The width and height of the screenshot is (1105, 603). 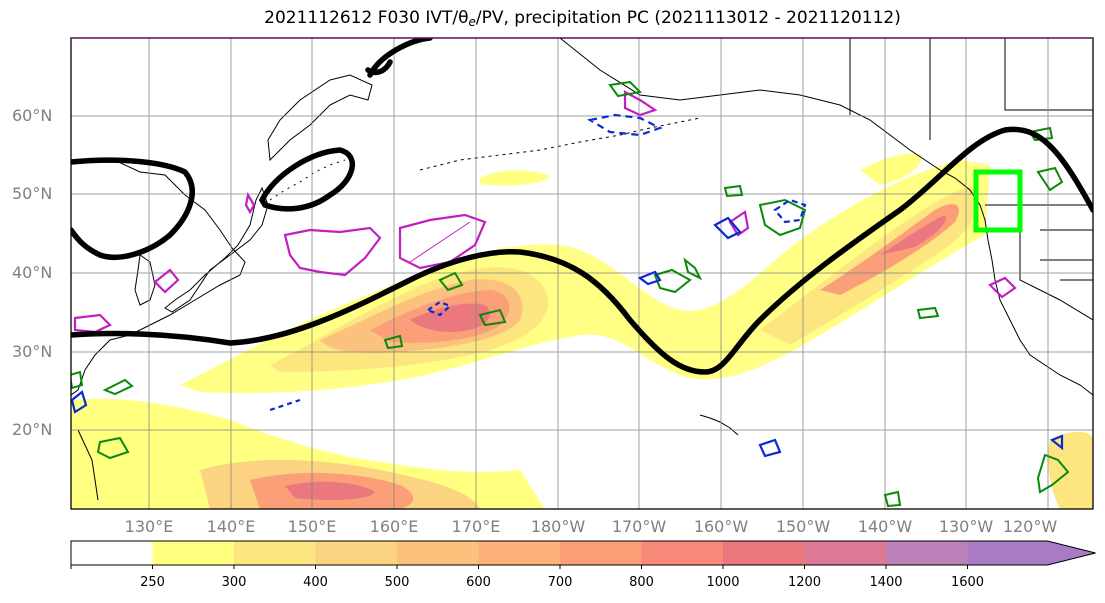 I want to click on us-states, so click(x=1056, y=263).